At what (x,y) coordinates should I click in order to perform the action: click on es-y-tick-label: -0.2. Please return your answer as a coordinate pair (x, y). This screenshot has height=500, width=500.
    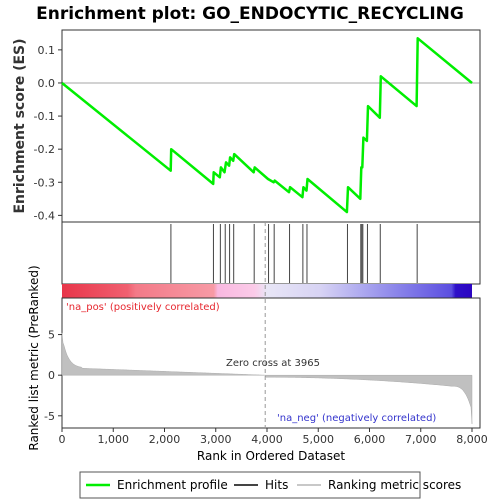
    Looking at the image, I should click on (44, 149).